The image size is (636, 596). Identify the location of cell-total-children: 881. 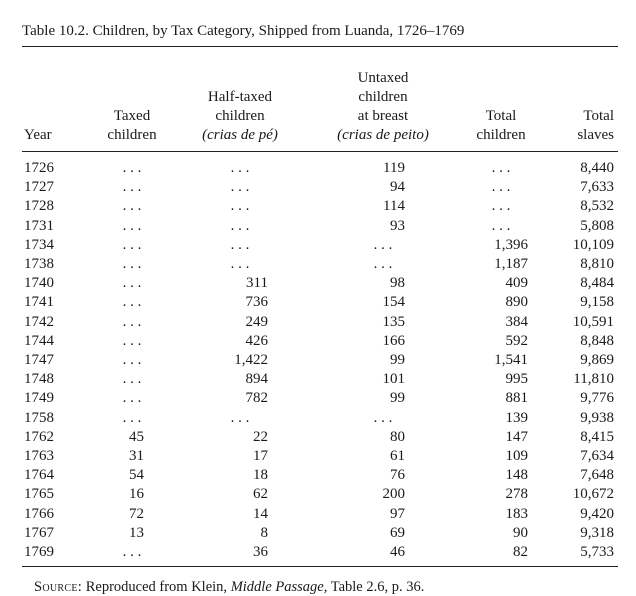
(501, 398).